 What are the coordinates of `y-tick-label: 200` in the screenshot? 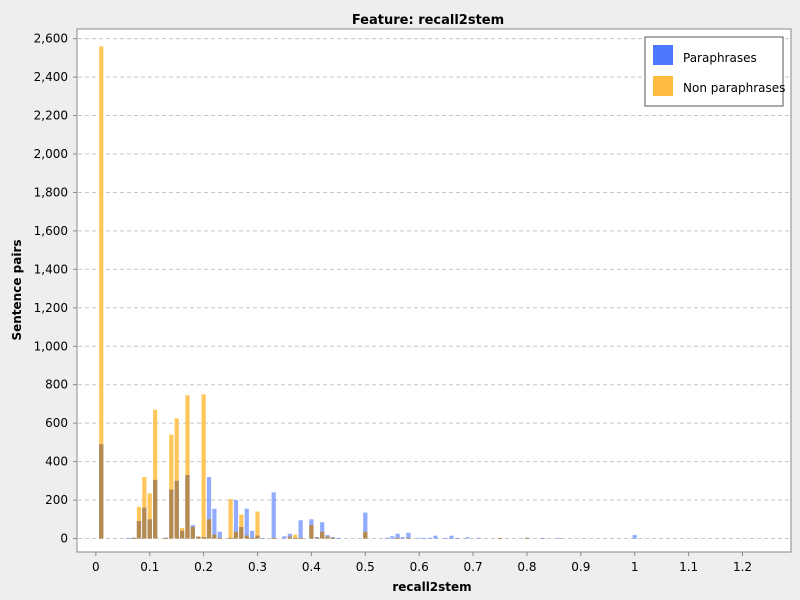 It's located at (56, 500).